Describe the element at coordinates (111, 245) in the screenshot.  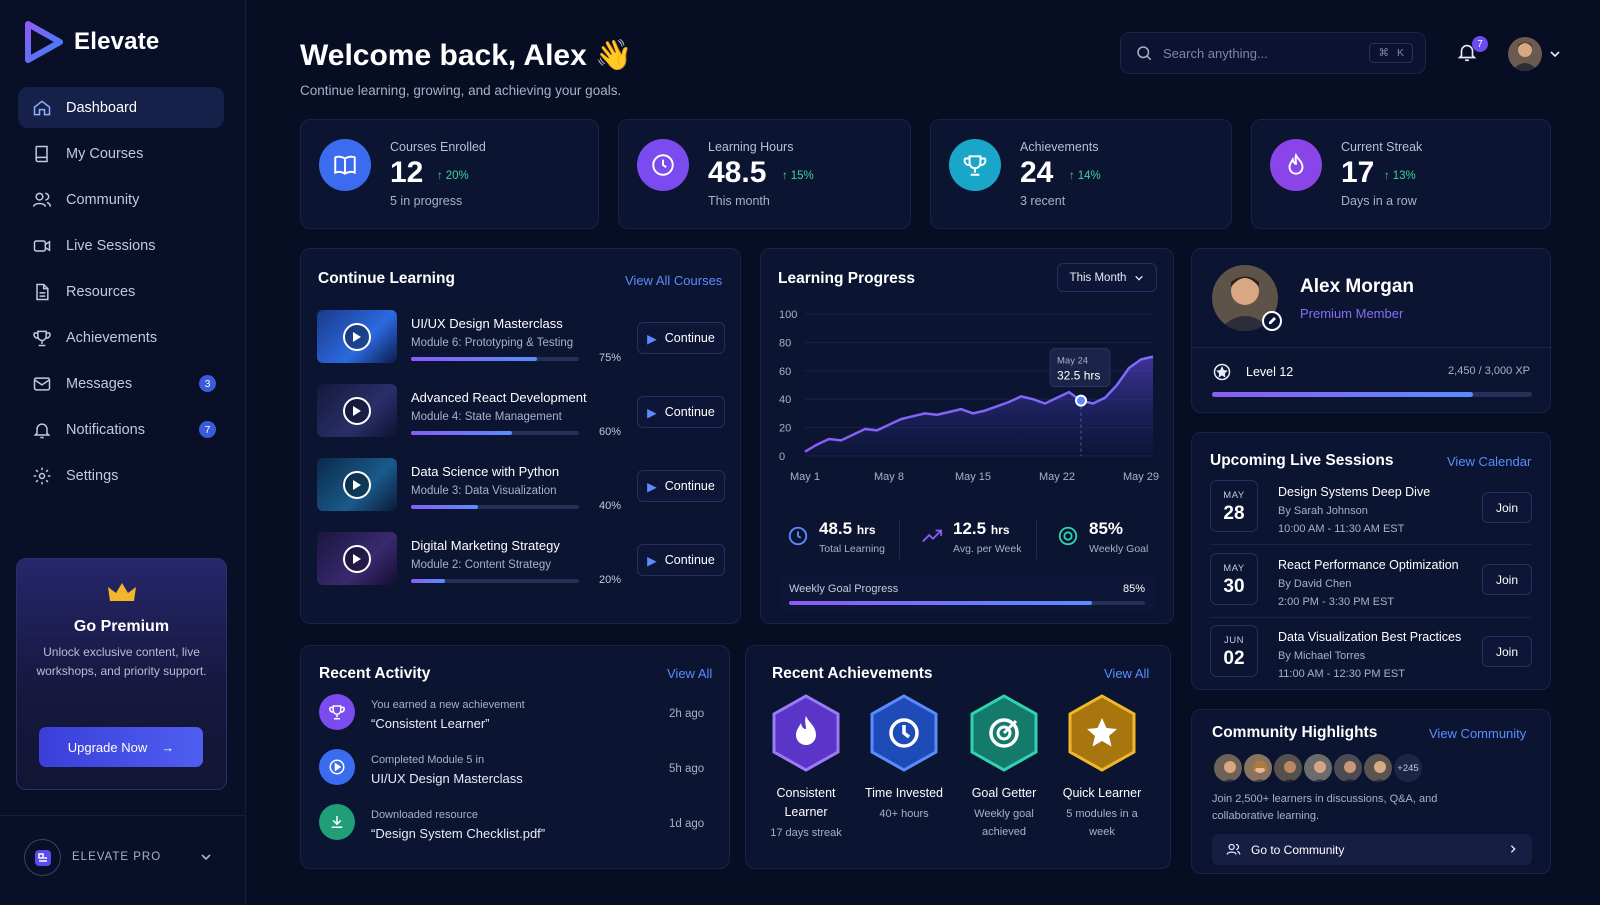
I see `sidebar-item-label: Live Sessions` at that location.